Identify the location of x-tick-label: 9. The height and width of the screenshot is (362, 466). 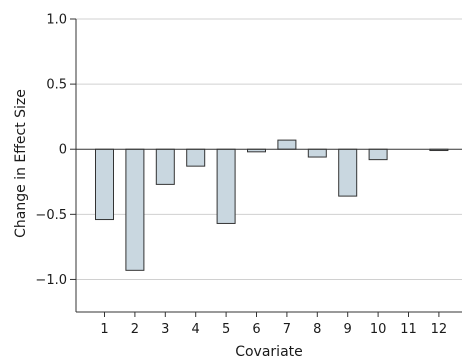
(348, 329).